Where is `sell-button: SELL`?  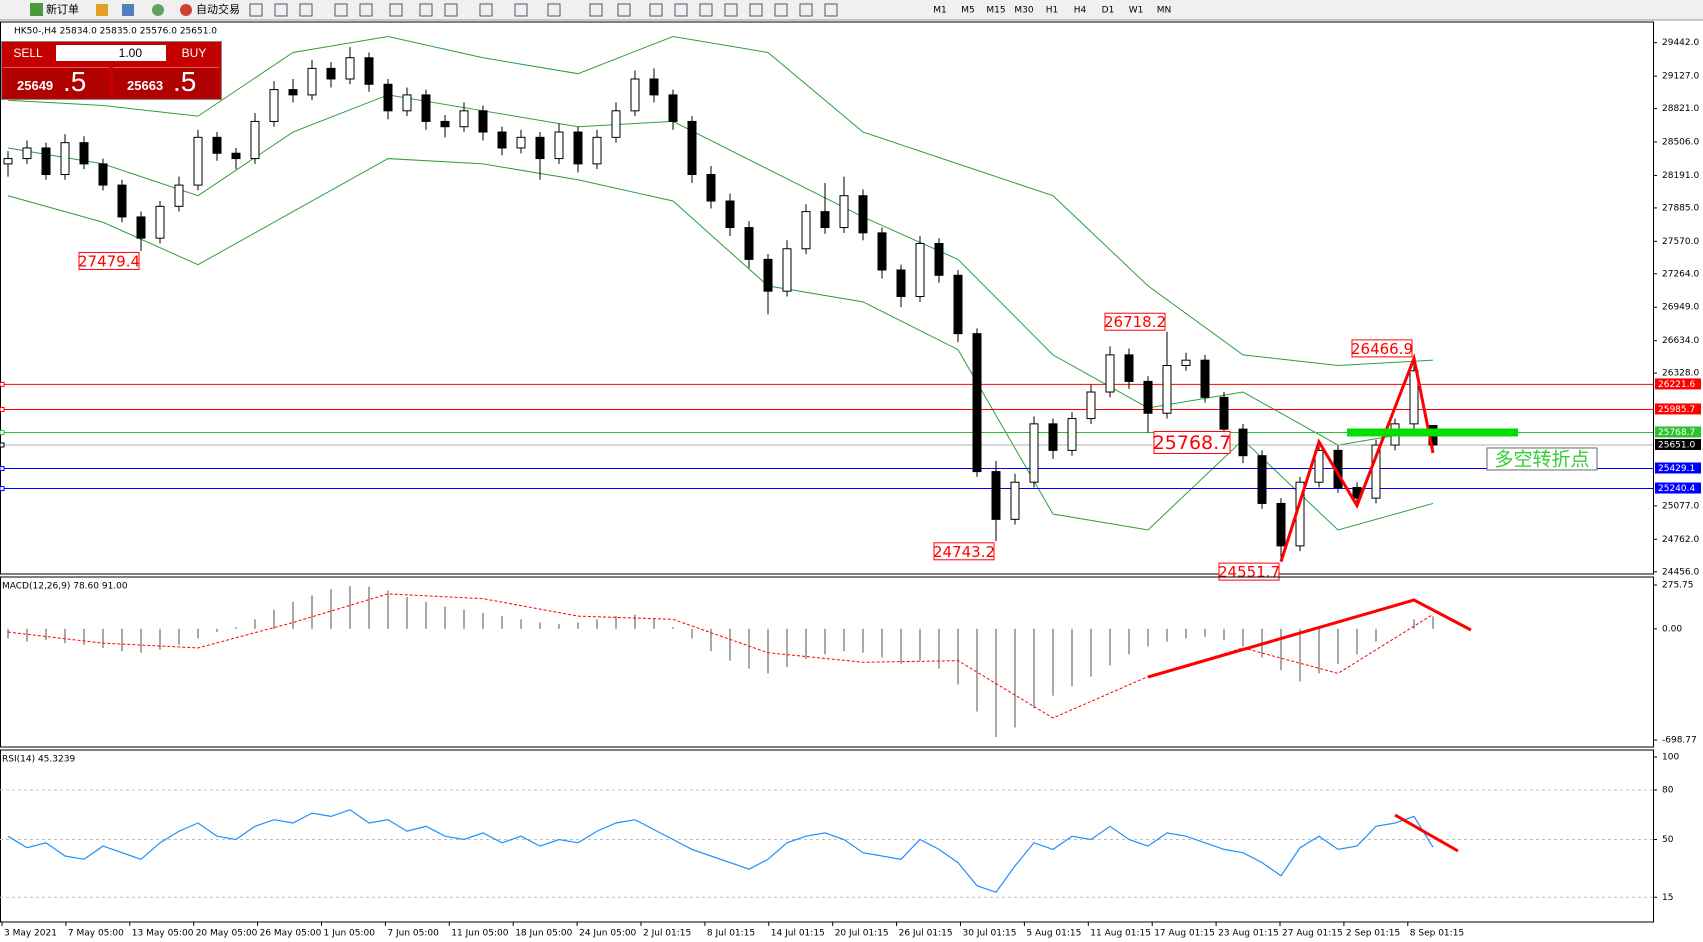
sell-button: SELL is located at coordinates (28, 53).